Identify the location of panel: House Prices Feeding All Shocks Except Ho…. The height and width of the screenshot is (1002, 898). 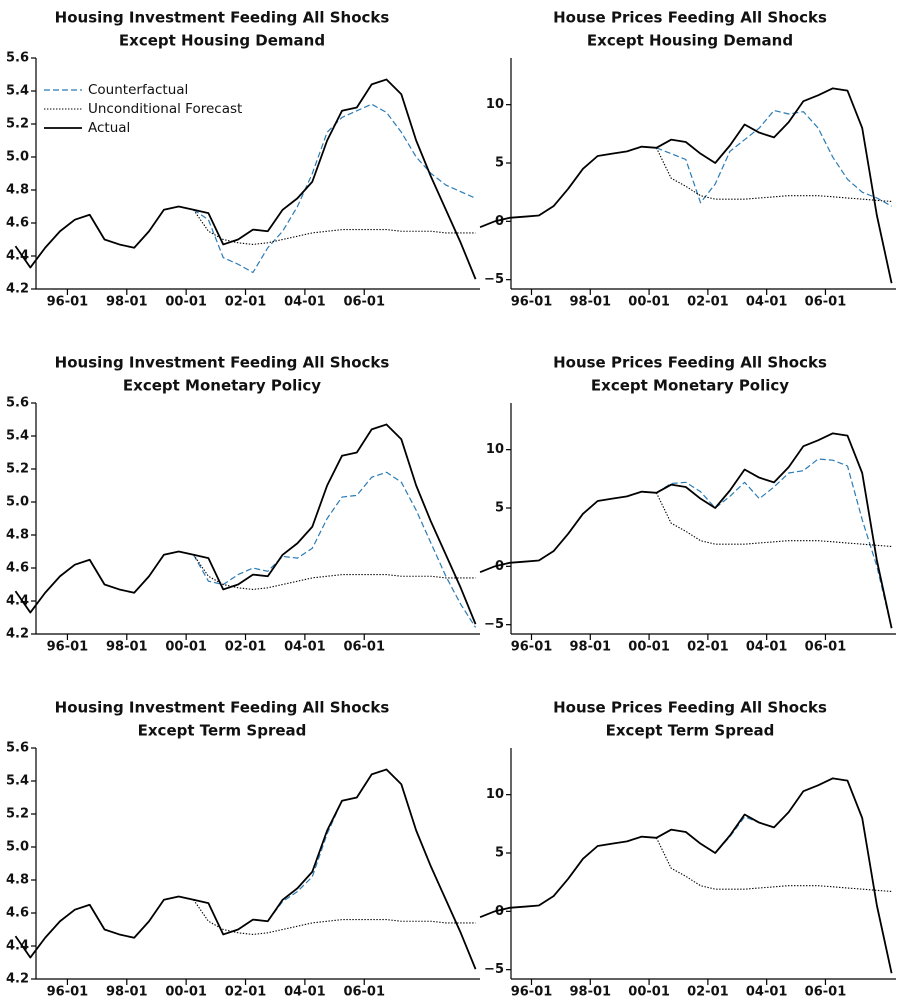
(687, 159).